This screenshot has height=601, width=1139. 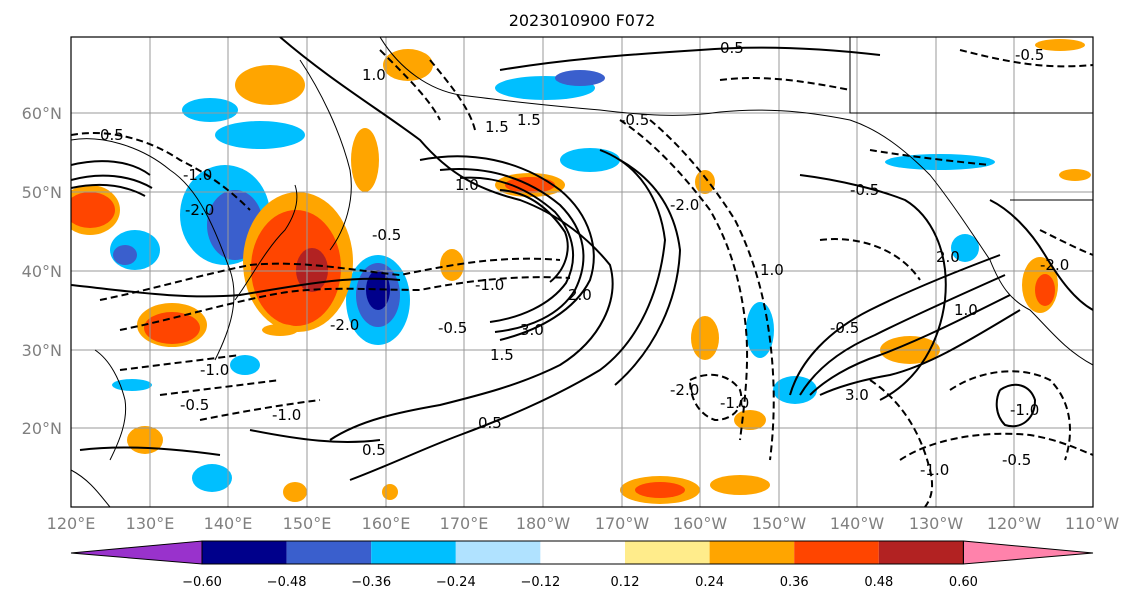 I want to click on lat-label: 50°N, so click(x=42, y=192).